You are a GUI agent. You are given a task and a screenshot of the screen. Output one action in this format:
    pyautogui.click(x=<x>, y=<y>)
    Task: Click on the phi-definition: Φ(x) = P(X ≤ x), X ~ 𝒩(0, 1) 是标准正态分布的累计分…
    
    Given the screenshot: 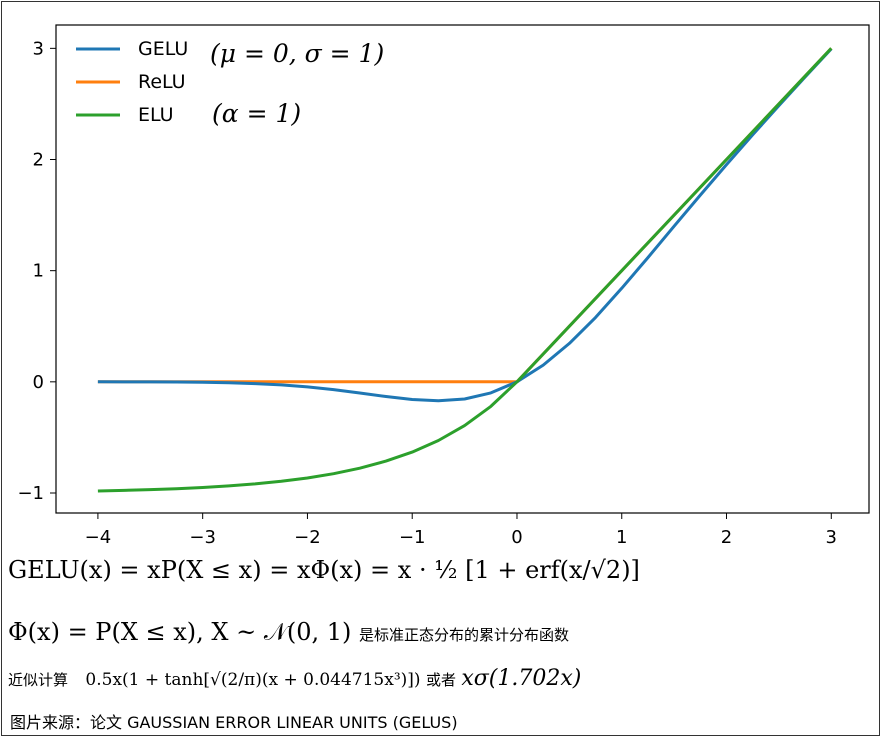 What is the action you would take?
    pyautogui.click(x=288, y=632)
    